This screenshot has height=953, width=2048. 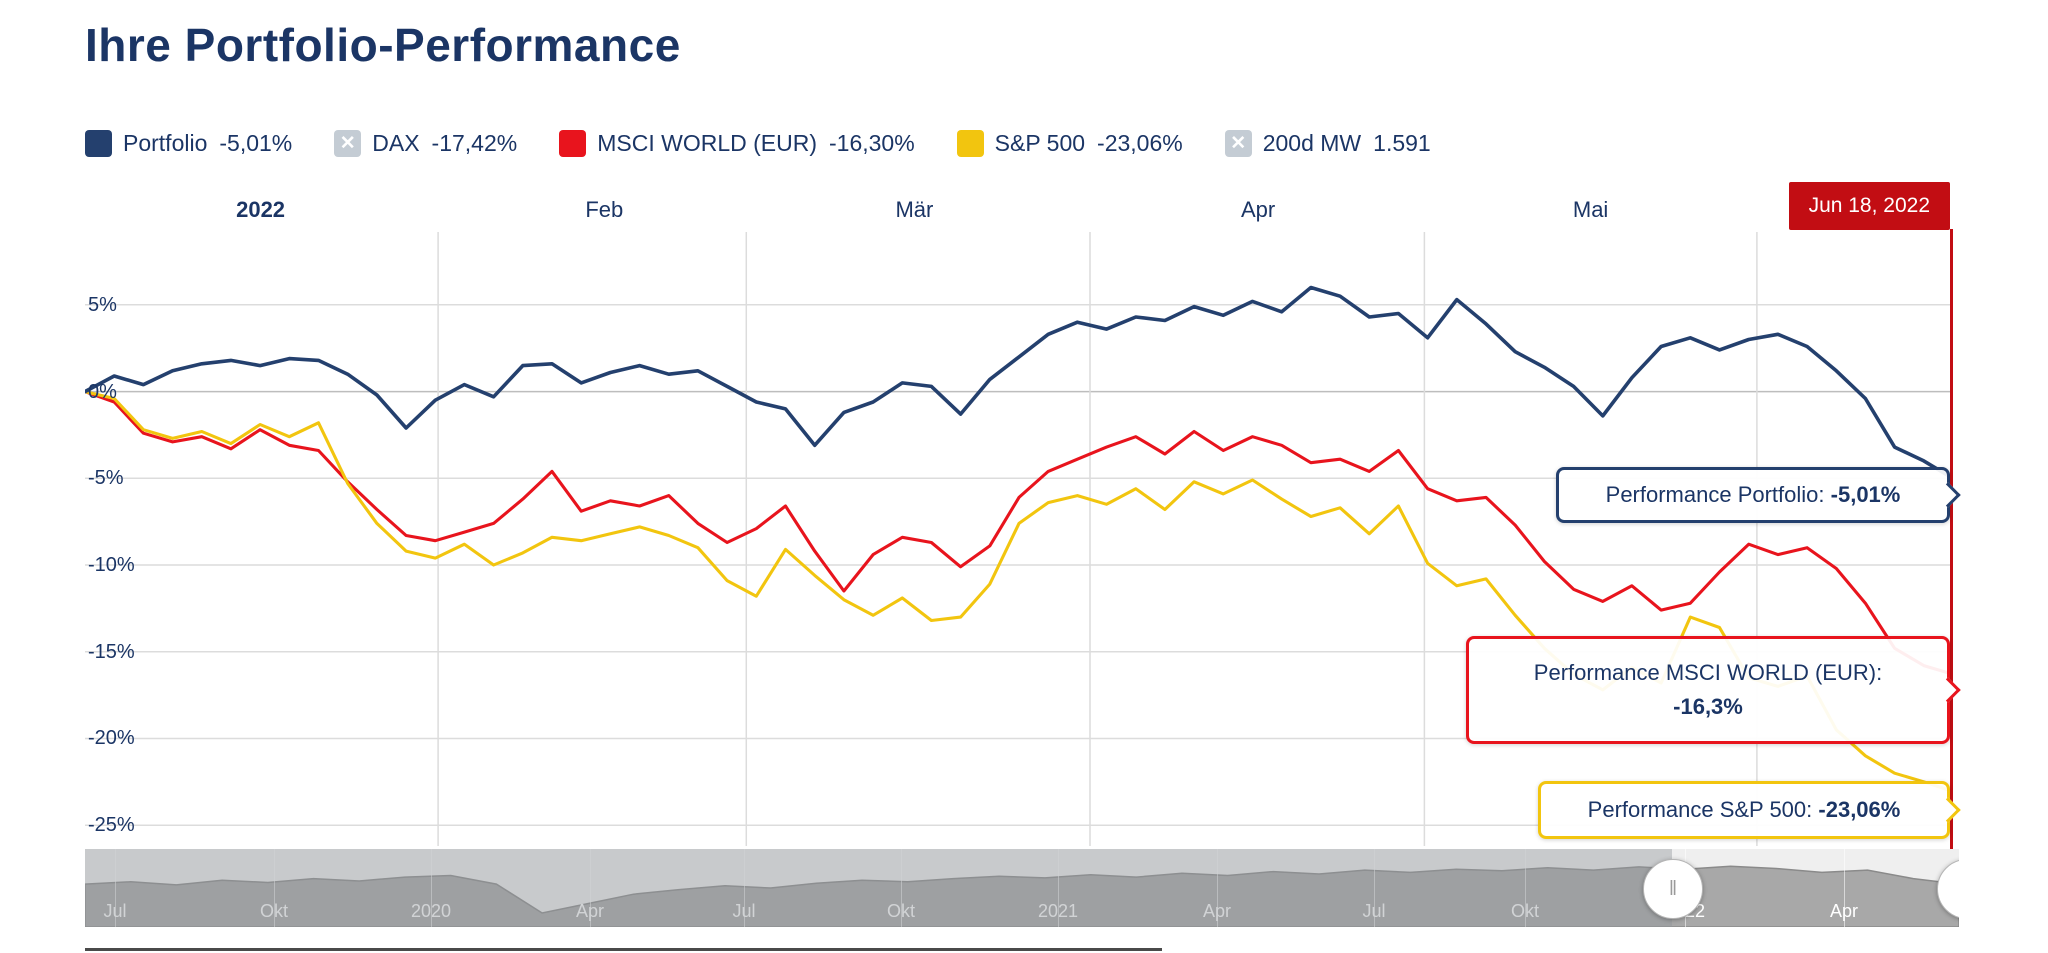 I want to click on legend-value: -16,30%, so click(x=872, y=143).